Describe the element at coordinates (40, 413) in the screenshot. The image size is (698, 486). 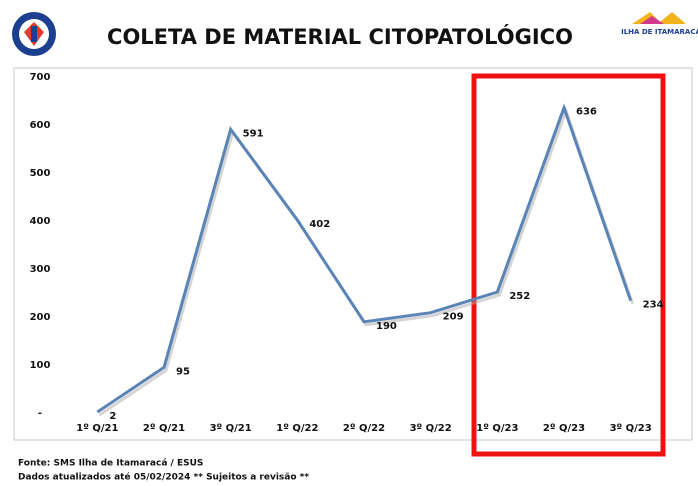
I see `y-tick-label: -` at that location.